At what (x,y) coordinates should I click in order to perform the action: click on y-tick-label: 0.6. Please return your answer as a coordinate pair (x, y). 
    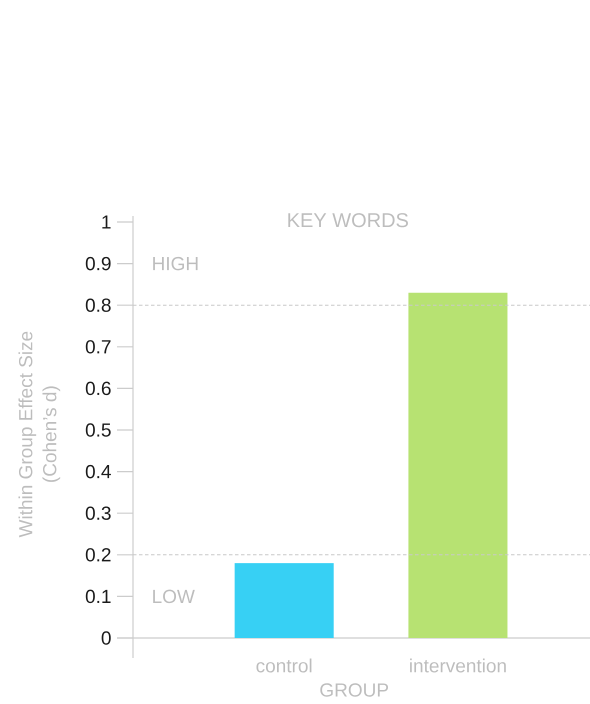
    Looking at the image, I should click on (98, 389).